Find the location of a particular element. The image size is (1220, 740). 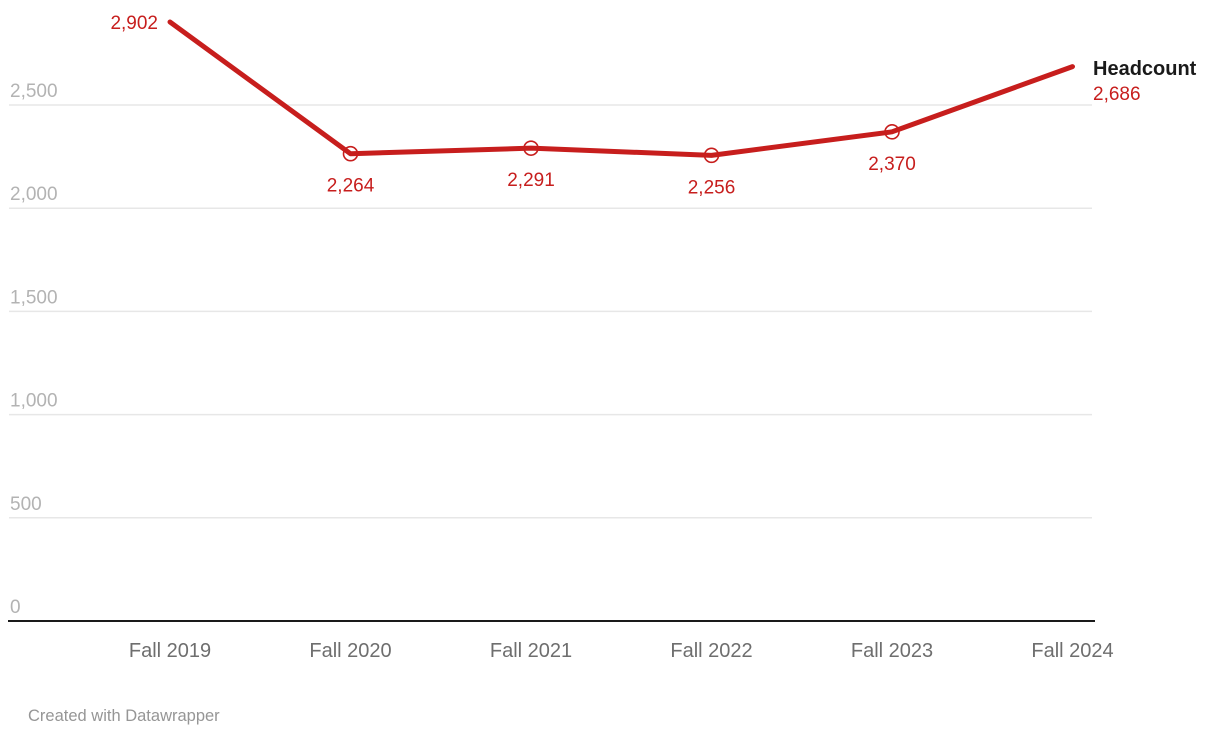

x-tick-label: Fall 2021 is located at coordinates (531, 651).